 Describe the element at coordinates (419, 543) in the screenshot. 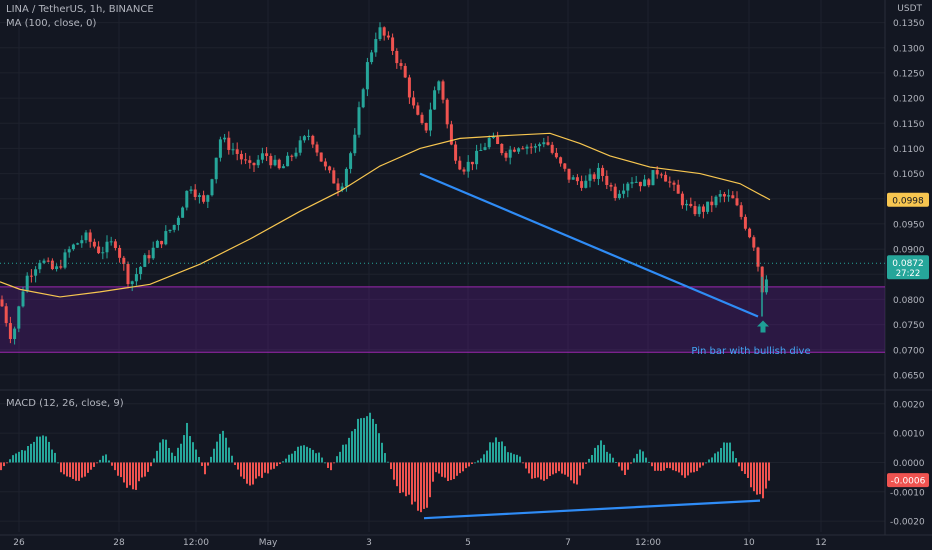

I see `time-axis: 26 28 12:00 May 3 5 7 12:00 10 12` at that location.